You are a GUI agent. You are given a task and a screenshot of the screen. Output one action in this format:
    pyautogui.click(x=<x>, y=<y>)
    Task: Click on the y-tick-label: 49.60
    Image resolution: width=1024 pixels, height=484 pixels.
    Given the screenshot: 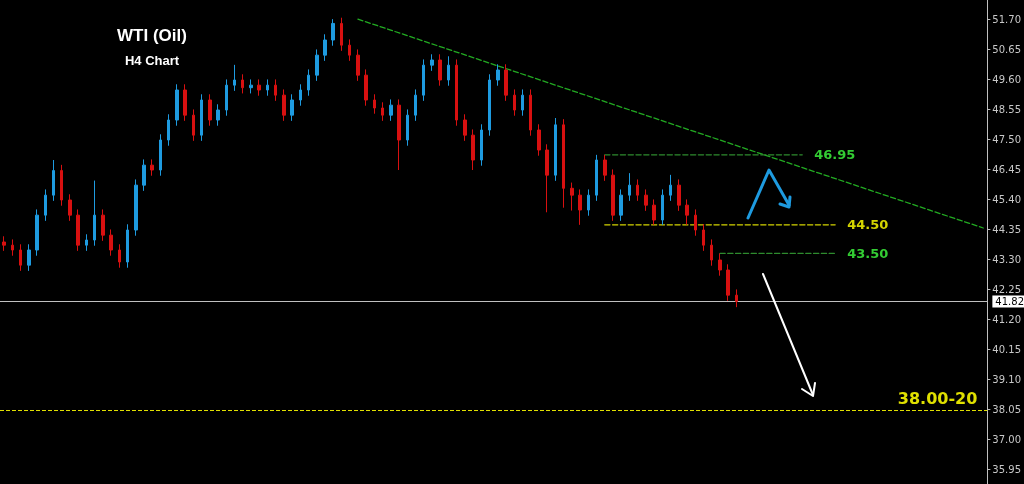 What is the action you would take?
    pyautogui.click(x=1007, y=79)
    